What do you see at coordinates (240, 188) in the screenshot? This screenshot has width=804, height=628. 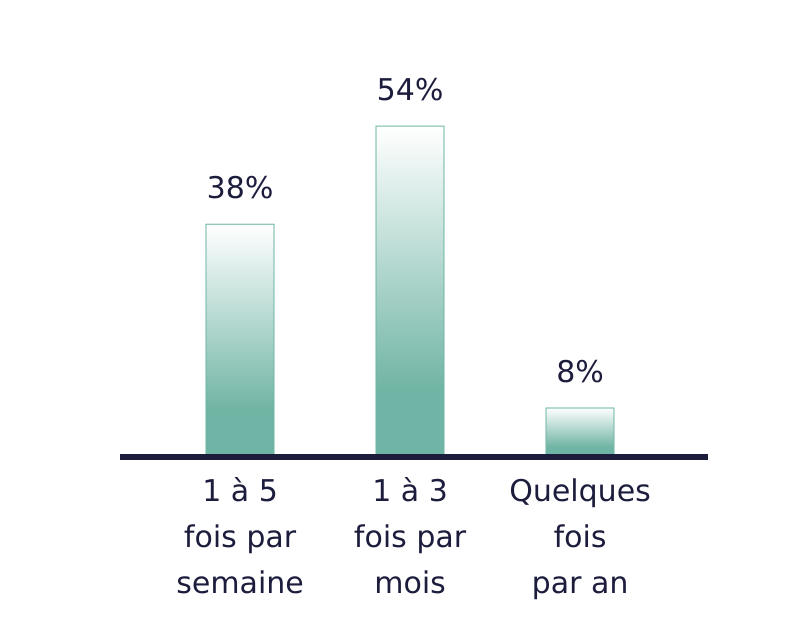 I see `data-label: 38%` at bounding box center [240, 188].